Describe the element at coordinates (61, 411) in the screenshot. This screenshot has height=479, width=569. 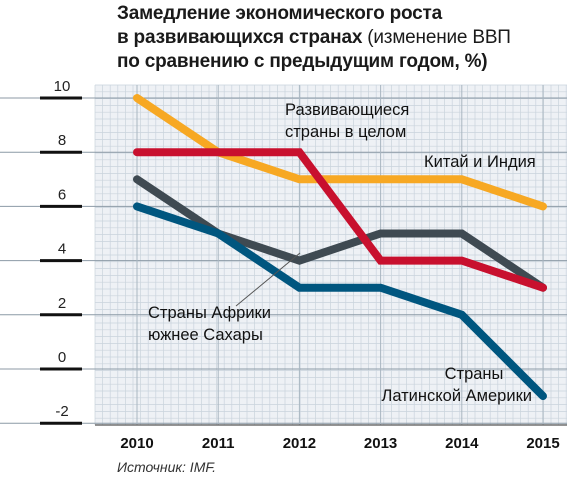
I see `y-tick-label: -2` at that location.